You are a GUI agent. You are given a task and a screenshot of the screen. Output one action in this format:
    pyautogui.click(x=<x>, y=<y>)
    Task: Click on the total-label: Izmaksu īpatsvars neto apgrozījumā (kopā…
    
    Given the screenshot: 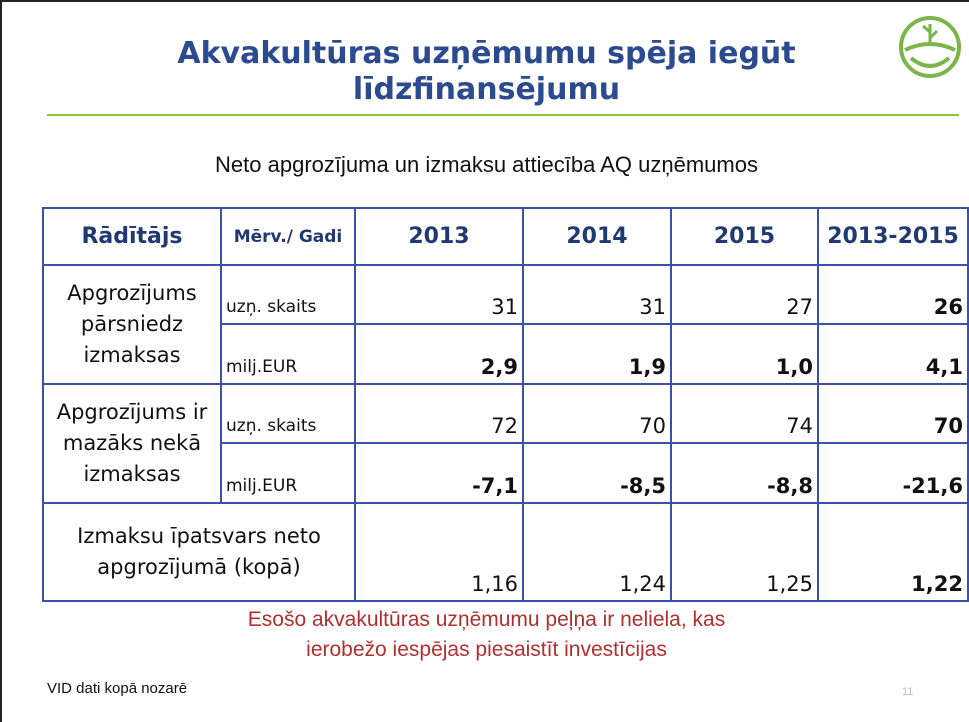 What is the action you would take?
    pyautogui.click(x=199, y=552)
    